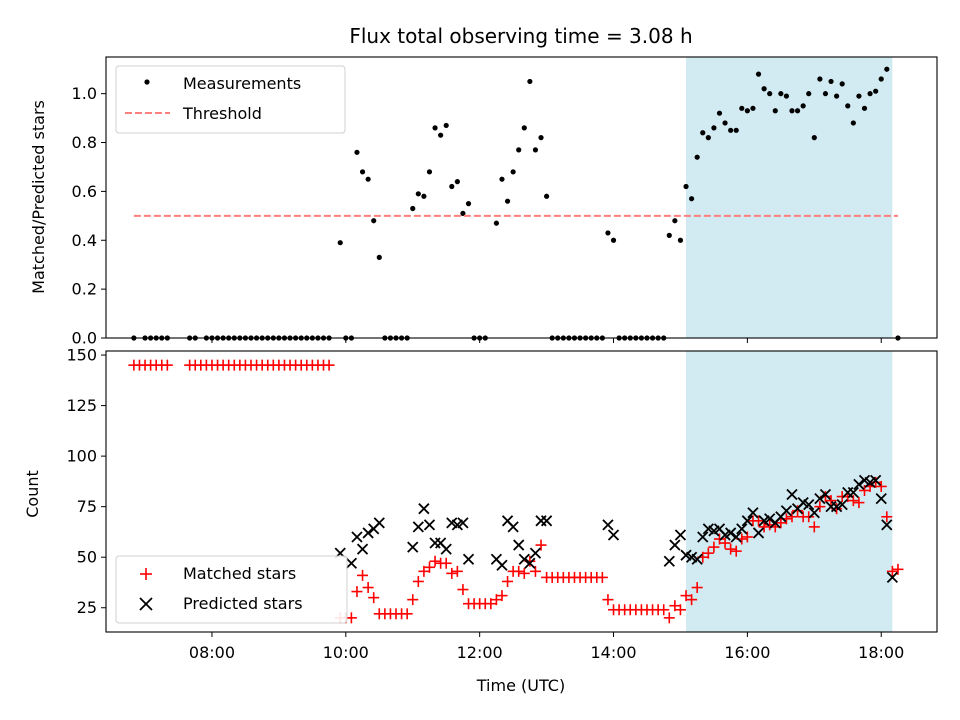  Describe the element at coordinates (613, 652) in the screenshot. I see `x-tick-label: 14:00` at that location.